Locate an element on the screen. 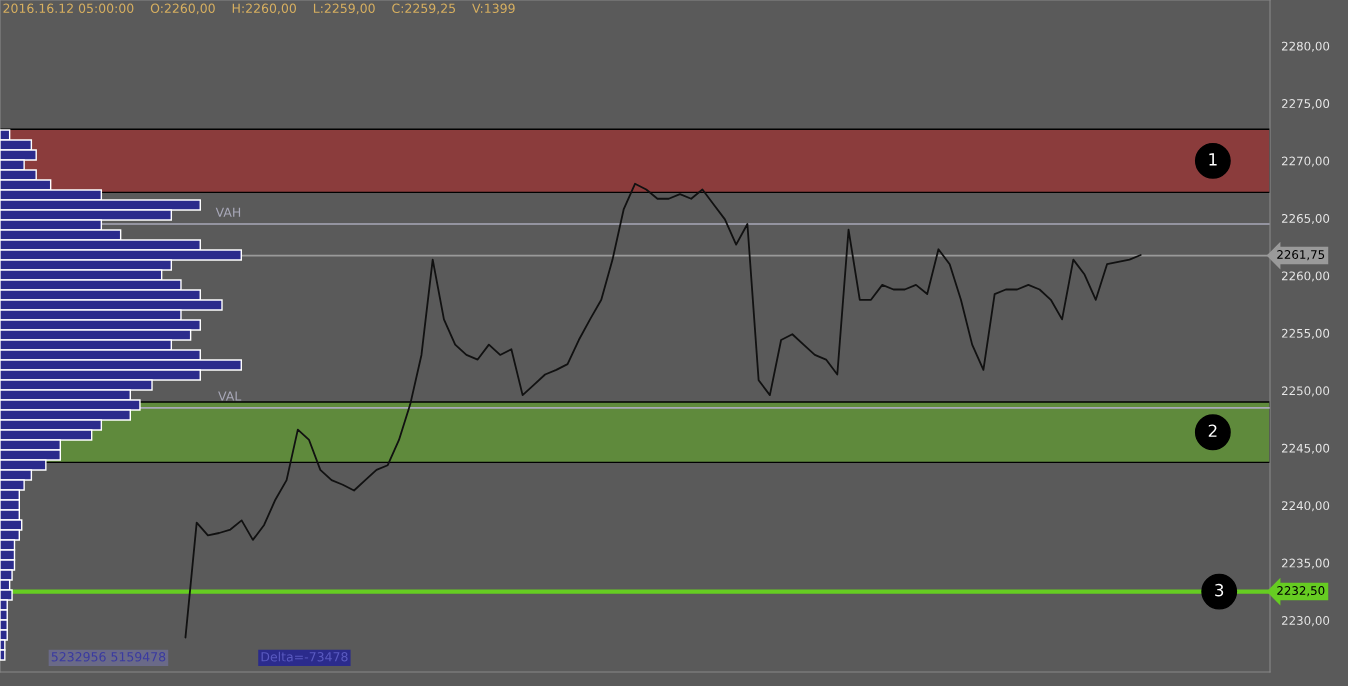 The height and width of the screenshot is (686, 1348). y-tick-label: 2240,00 is located at coordinates (1305, 506).